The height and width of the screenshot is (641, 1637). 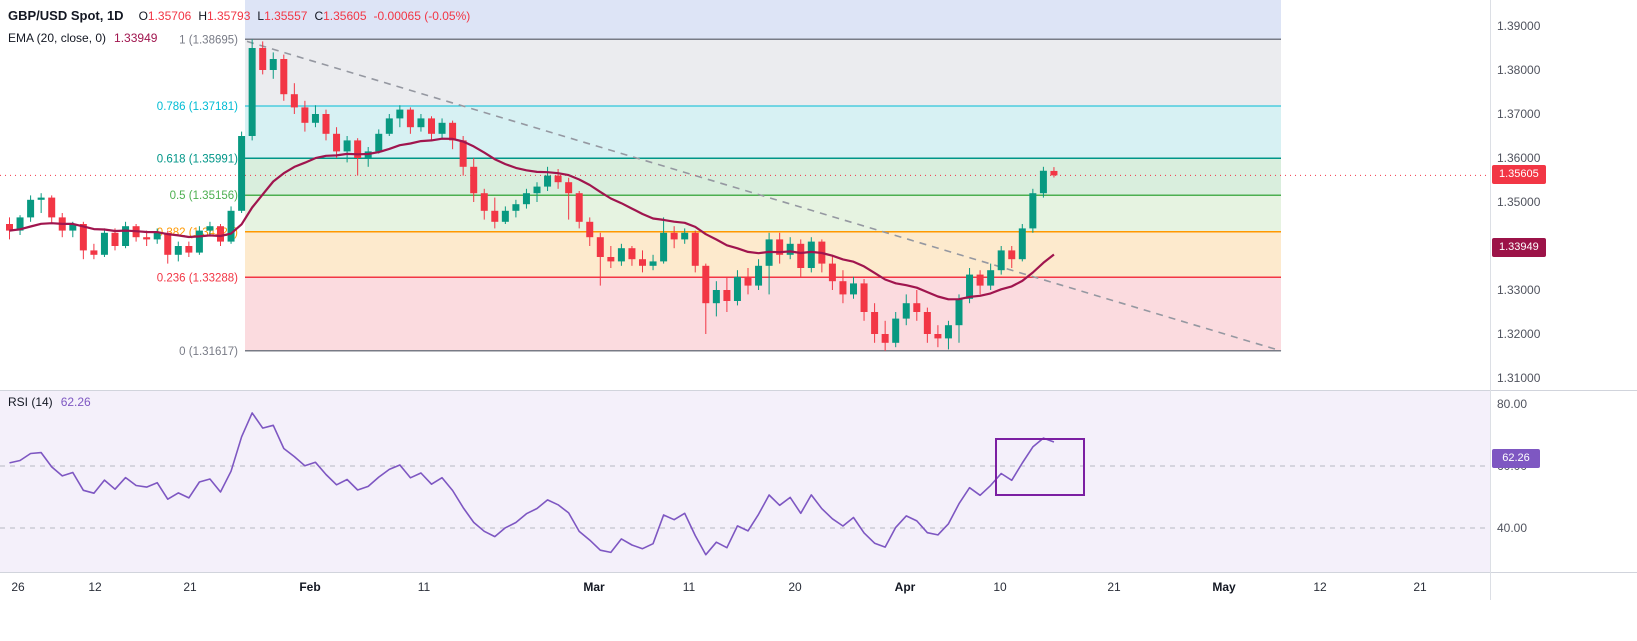 What do you see at coordinates (1519, 175) in the screenshot?
I see `last-price-badge: 1.35605` at bounding box center [1519, 175].